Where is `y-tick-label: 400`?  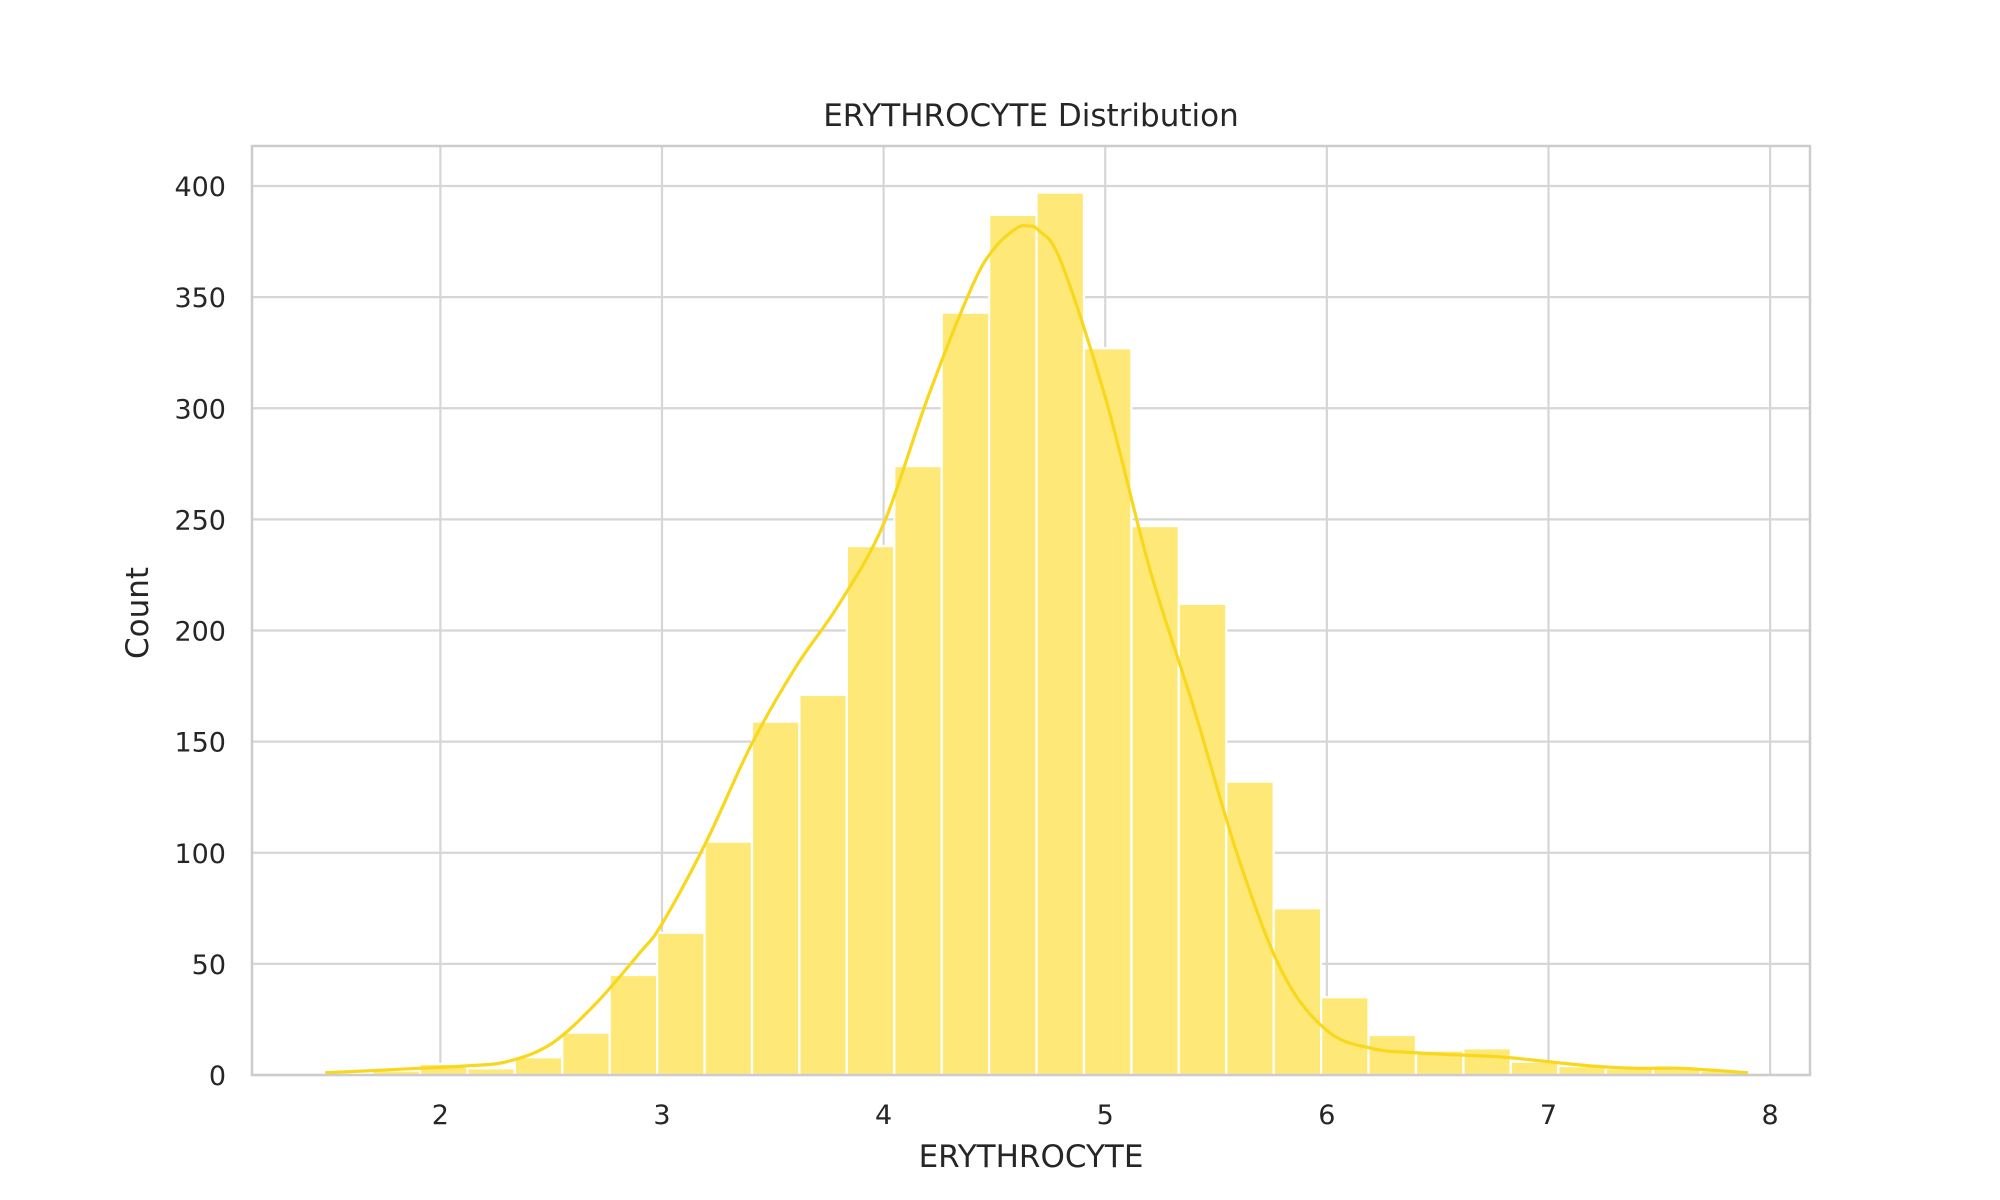 y-tick-label: 400 is located at coordinates (200, 187).